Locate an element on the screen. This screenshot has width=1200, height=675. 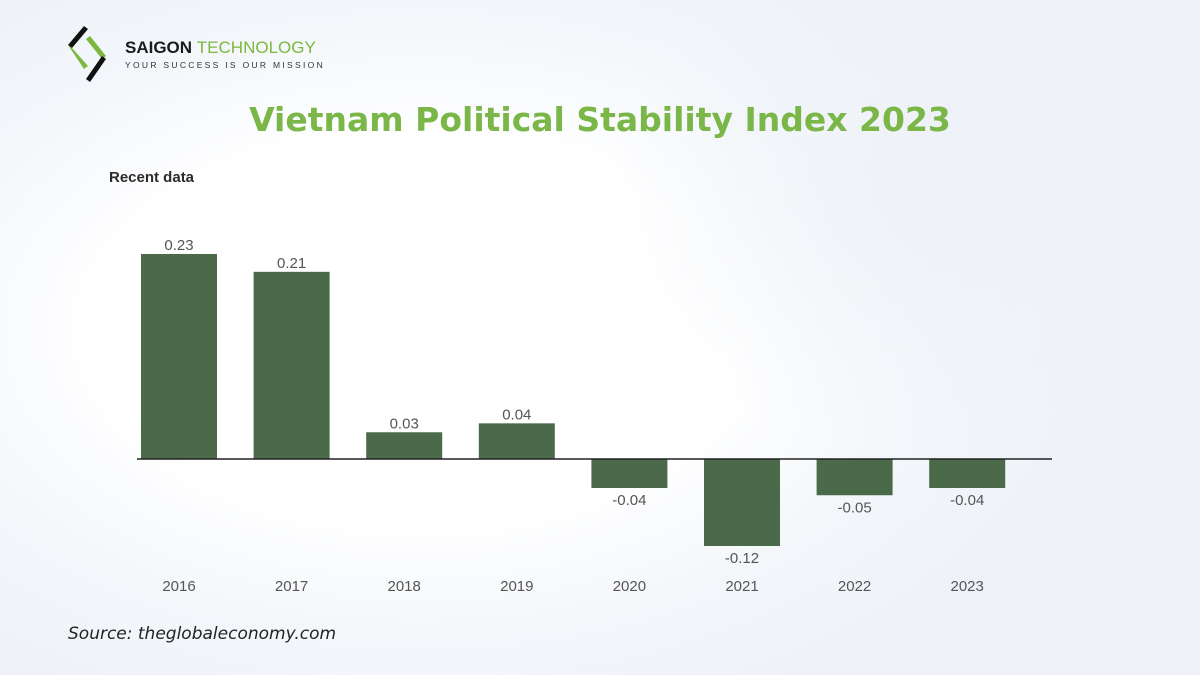
x-tick-label-2018: 2018 is located at coordinates (404, 586).